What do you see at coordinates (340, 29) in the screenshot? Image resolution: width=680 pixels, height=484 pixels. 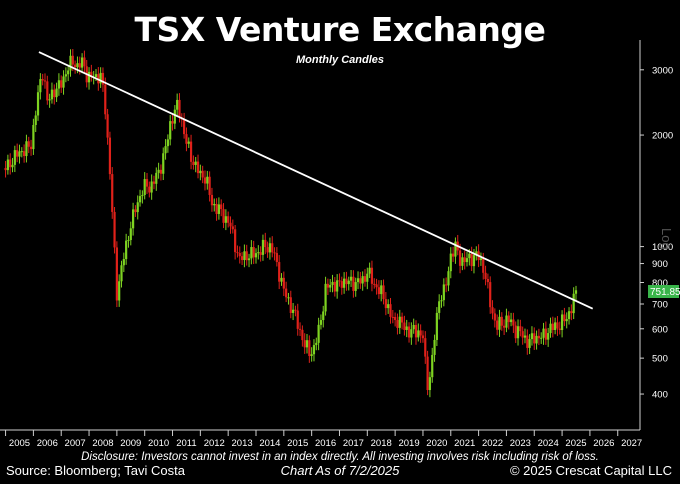 I see `chart-title: TSX Venture Exchange` at bounding box center [340, 29].